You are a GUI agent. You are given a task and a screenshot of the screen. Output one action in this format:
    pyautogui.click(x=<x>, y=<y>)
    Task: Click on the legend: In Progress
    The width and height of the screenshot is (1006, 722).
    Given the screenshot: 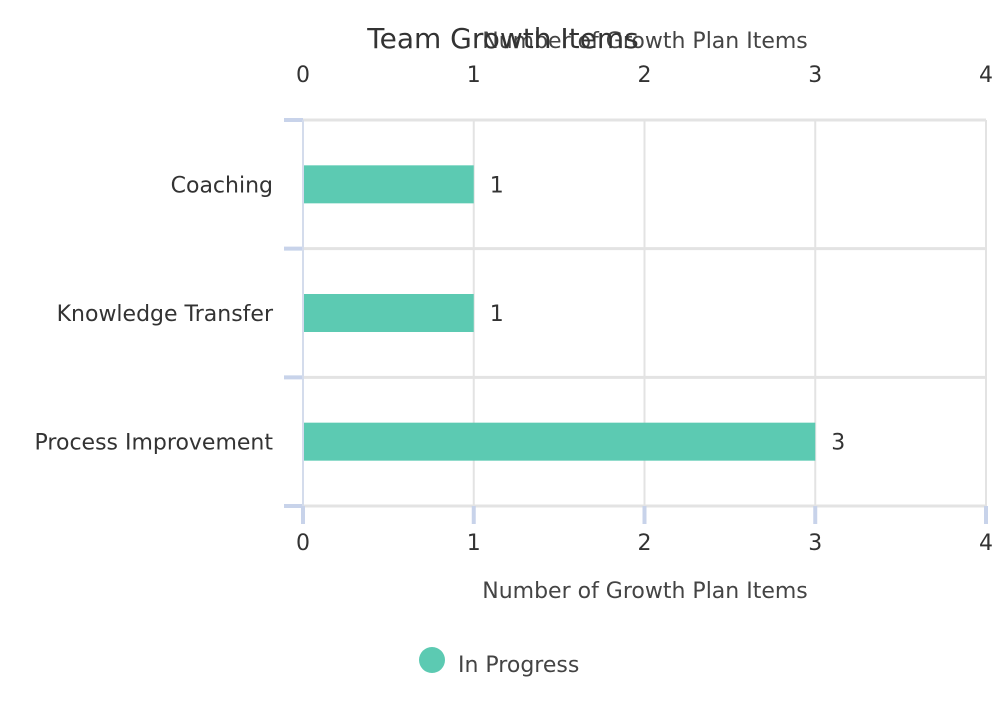 What is the action you would take?
    pyautogui.click(x=499, y=662)
    